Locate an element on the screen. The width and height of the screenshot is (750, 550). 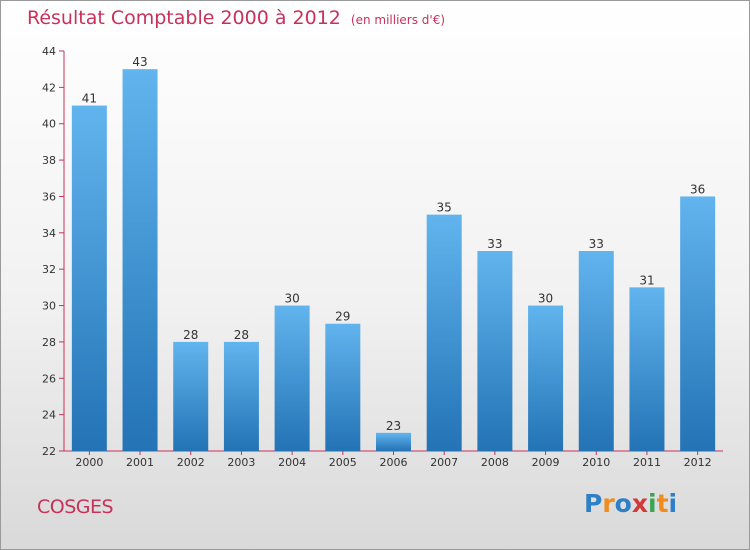
bar-value-label: 43 is located at coordinates (139, 62).